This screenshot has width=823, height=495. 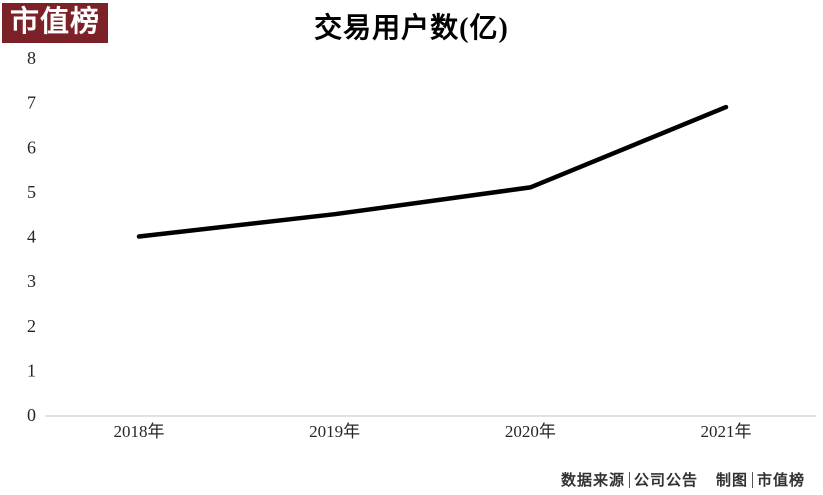 What do you see at coordinates (726, 431) in the screenshot?
I see `x-axis-tick-label: 2021年` at bounding box center [726, 431].